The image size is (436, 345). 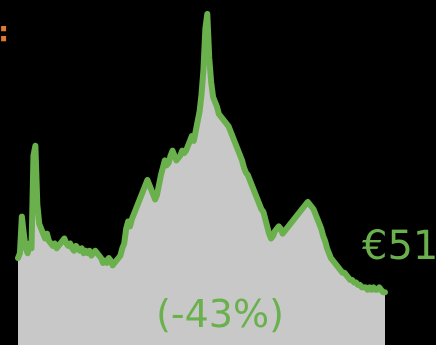 What do you see at coordinates (399, 246) in the screenshot?
I see `current-price-label: €51` at bounding box center [399, 246].